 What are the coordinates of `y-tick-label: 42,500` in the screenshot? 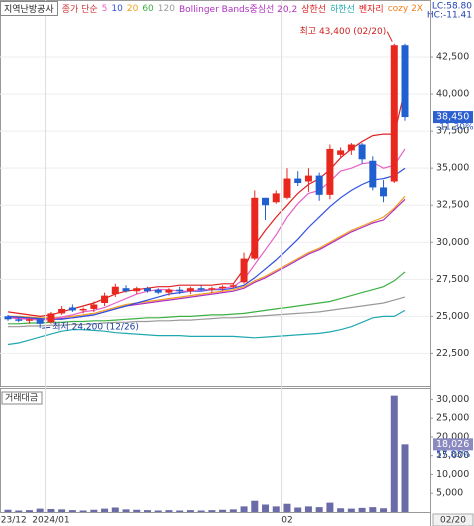 It's located at (452, 57).